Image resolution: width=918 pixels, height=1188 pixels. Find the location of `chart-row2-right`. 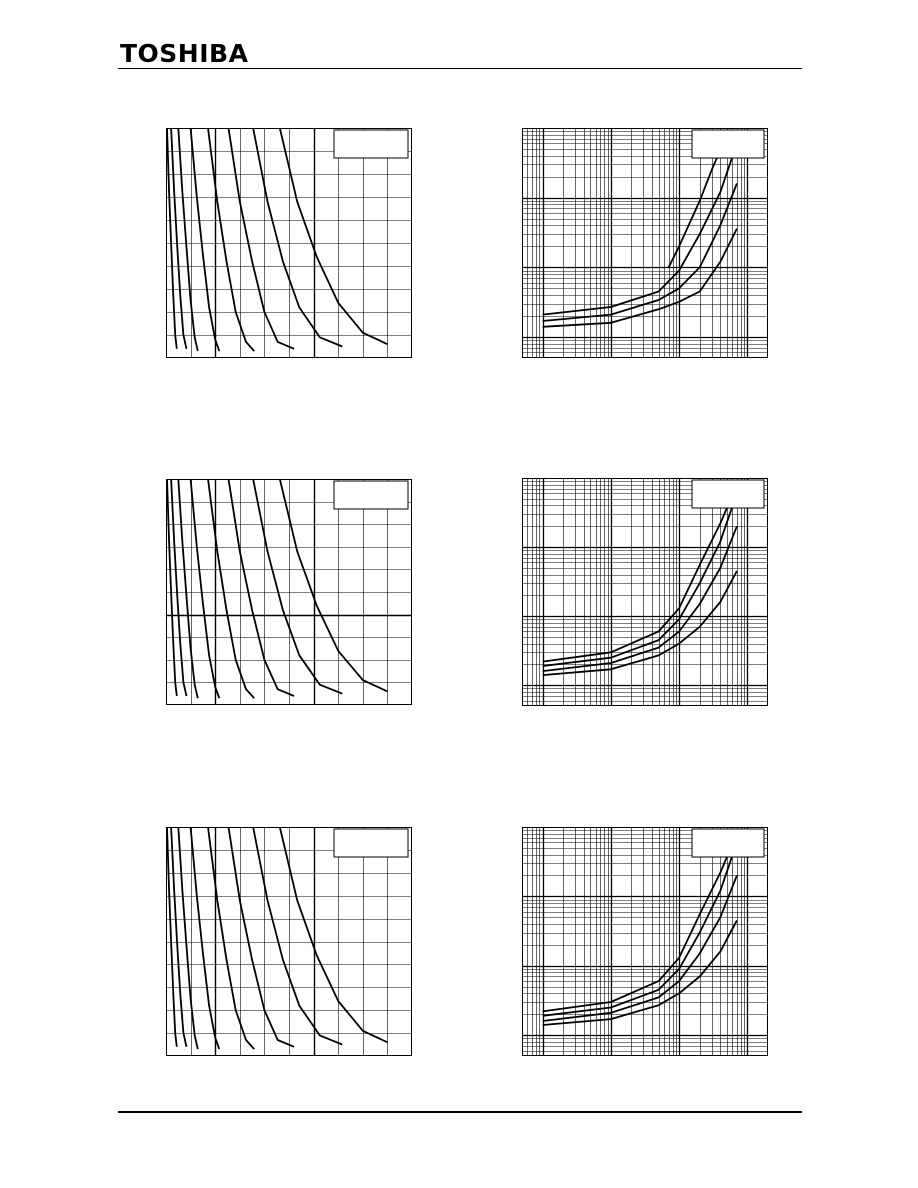

chart-row2-right is located at coordinates (645, 592).